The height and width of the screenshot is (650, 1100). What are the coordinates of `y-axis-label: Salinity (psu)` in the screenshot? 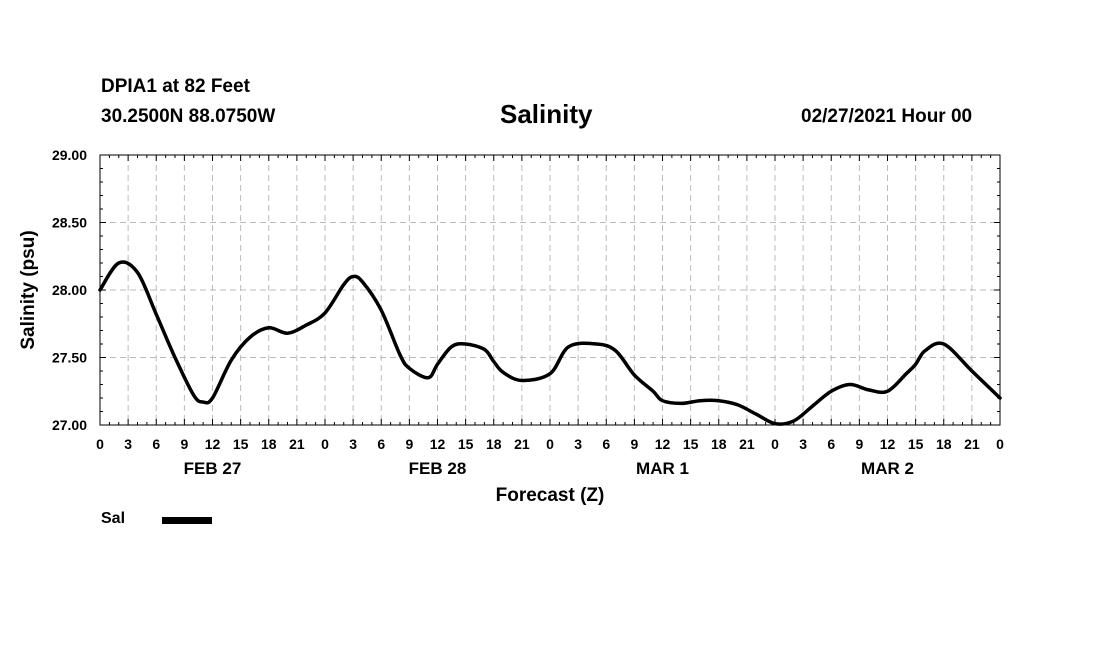 It's located at (28, 289).